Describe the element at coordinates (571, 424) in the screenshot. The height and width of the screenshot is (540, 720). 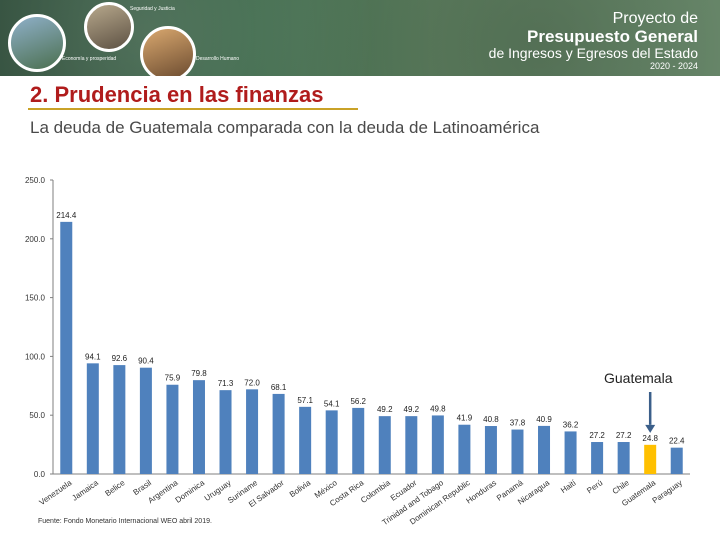
I see `data-label: 36.2` at that location.